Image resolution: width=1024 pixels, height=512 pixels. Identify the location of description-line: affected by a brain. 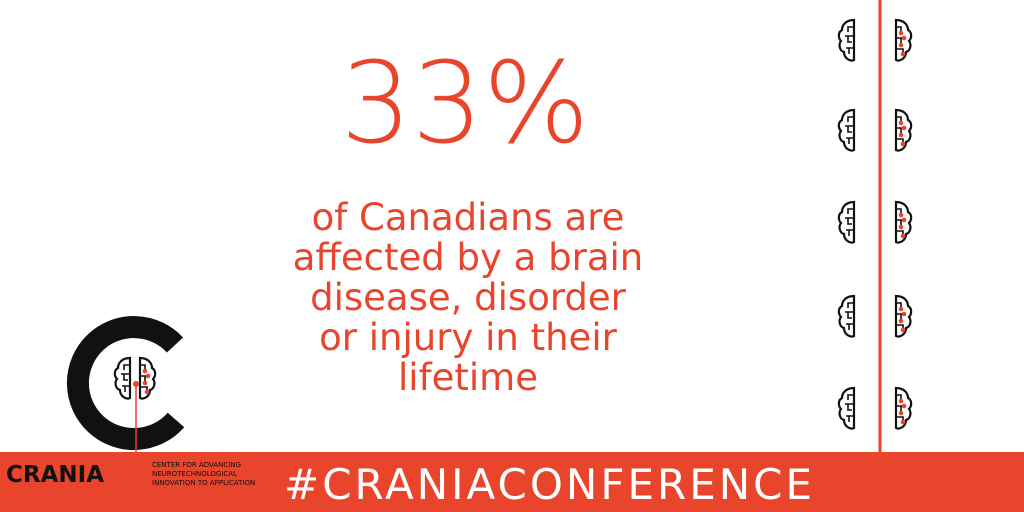
(468, 257).